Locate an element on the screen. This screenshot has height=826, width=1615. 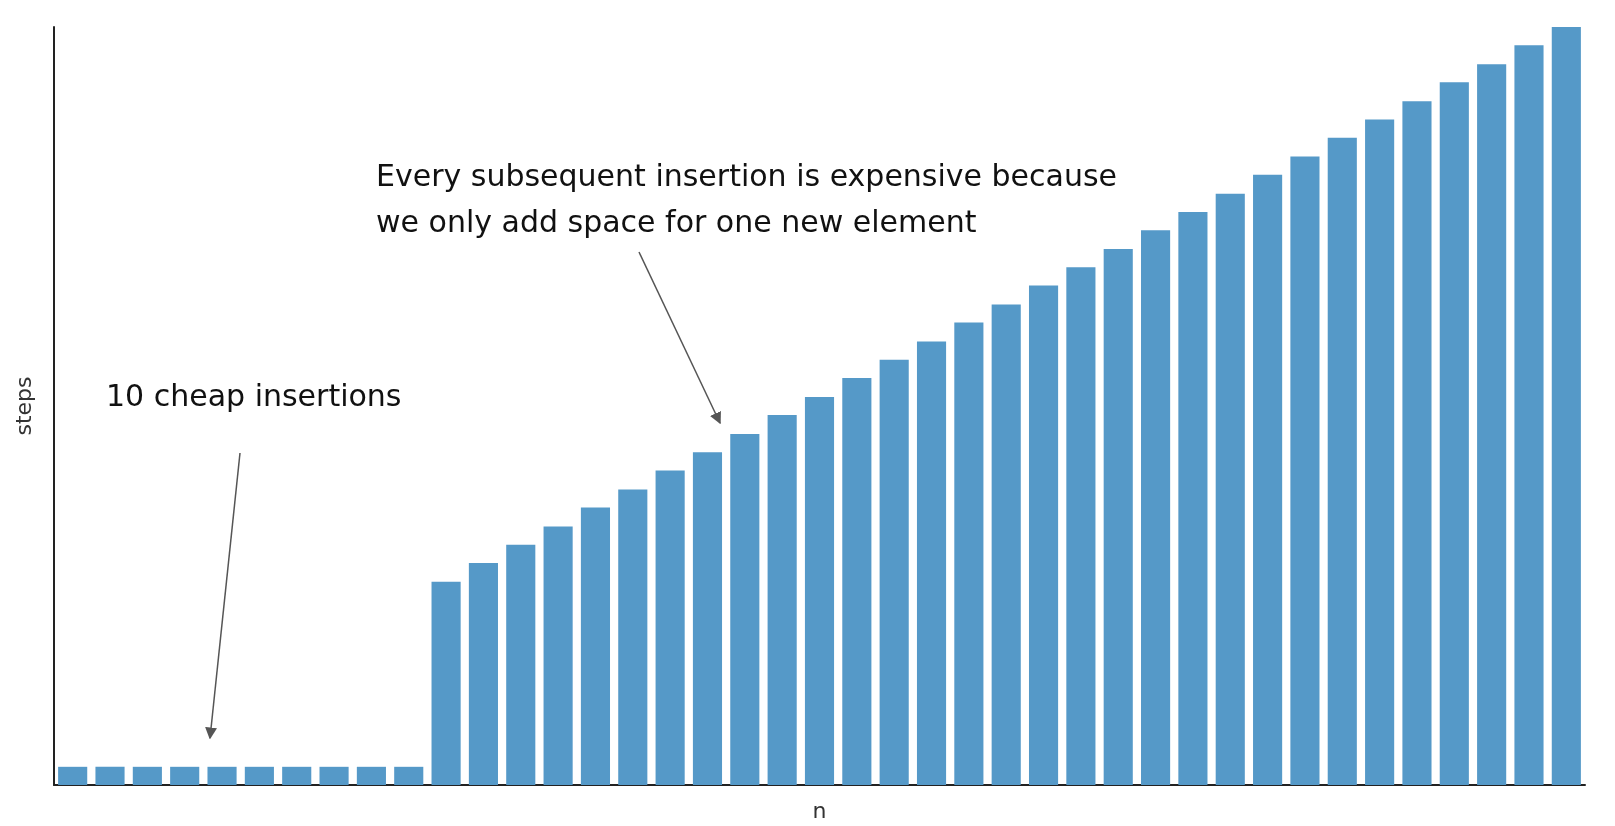
x-axis-title: n is located at coordinates (819, 810).